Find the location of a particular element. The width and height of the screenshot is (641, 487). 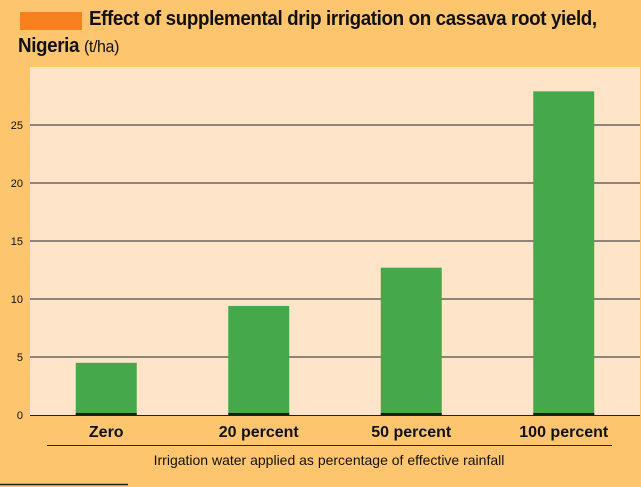

y-tick-label: 5 is located at coordinates (20, 358).